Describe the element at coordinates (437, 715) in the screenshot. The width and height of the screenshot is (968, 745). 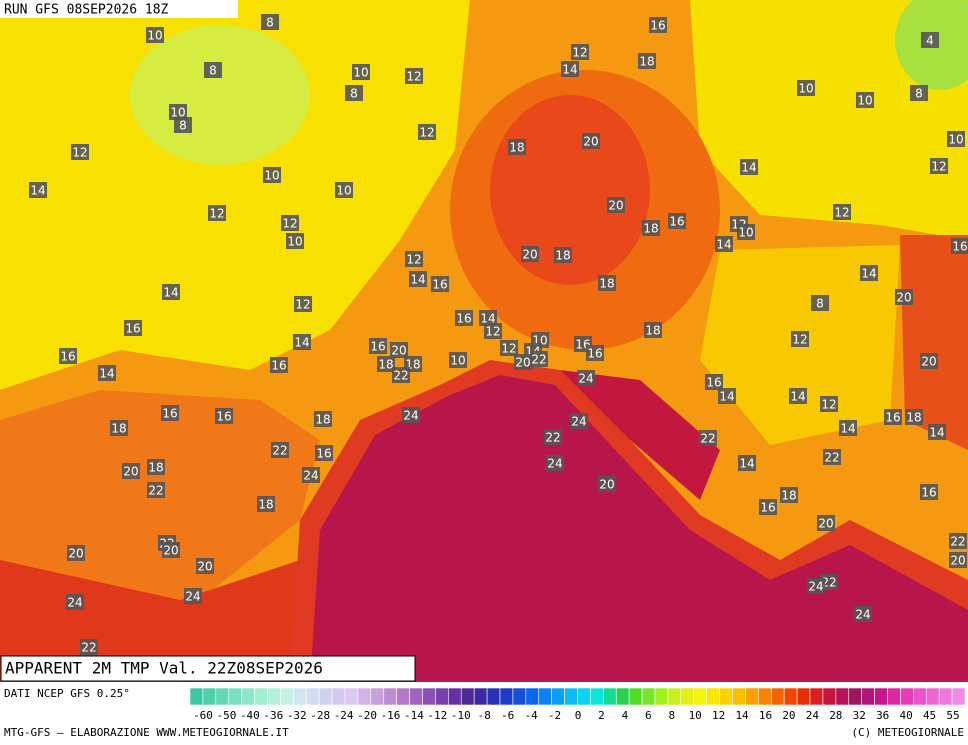
I see `colorbar-label: -12` at that location.